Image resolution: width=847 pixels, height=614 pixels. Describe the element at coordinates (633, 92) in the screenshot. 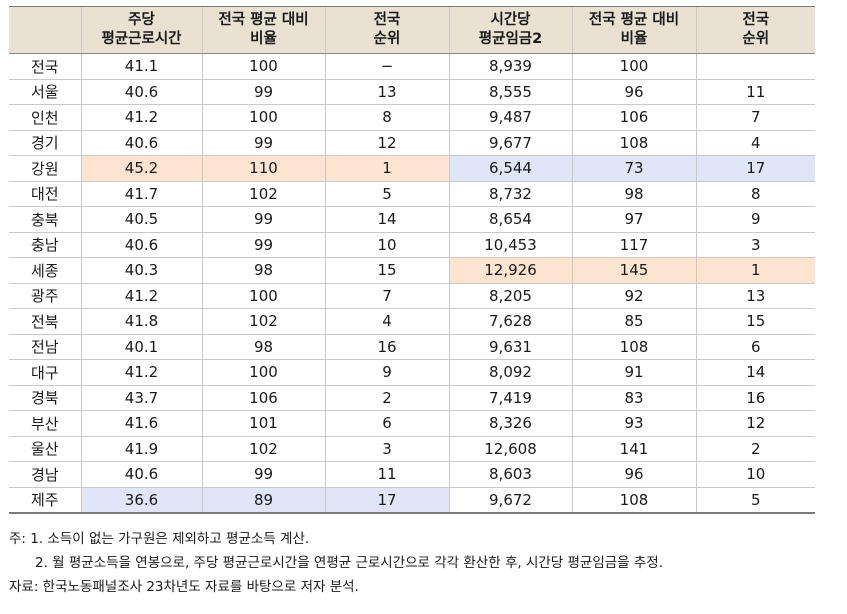

I see `wage-ratio-cell: 96` at that location.